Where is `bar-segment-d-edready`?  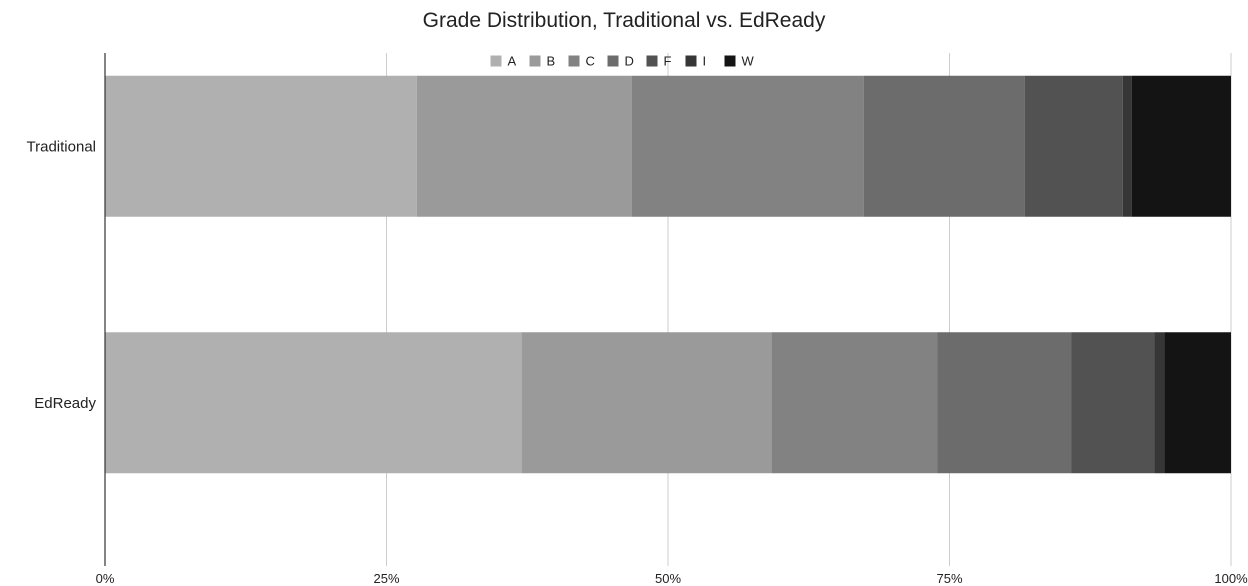
bar-segment-d-edready is located at coordinates (1004, 403).